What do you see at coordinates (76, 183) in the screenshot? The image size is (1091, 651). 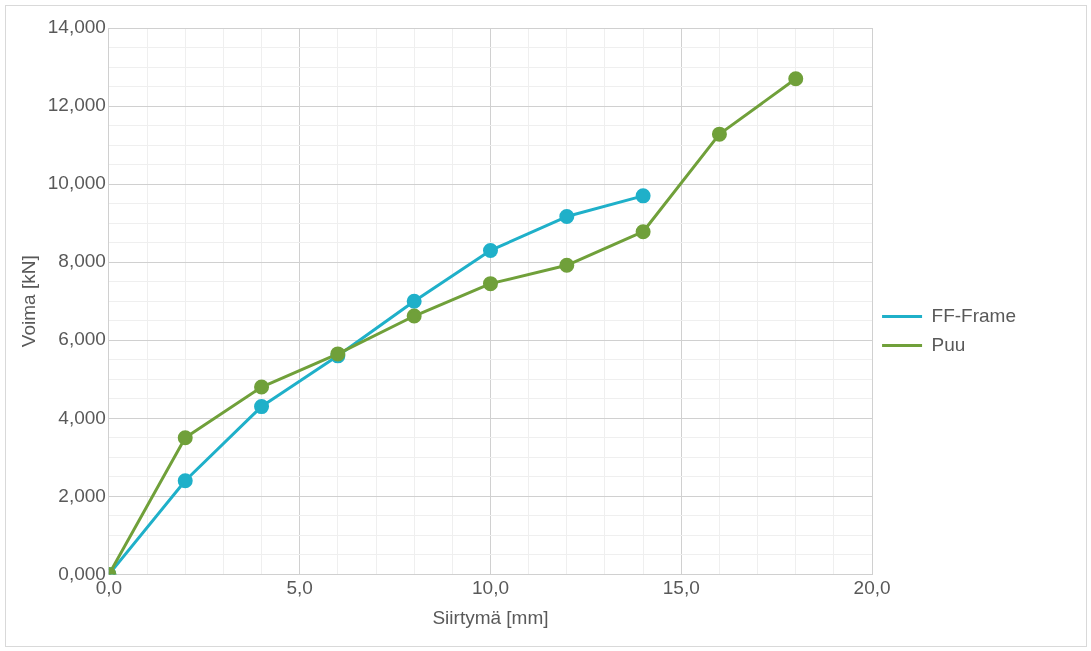 I see `y-tick-label: 10,000` at bounding box center [76, 183].